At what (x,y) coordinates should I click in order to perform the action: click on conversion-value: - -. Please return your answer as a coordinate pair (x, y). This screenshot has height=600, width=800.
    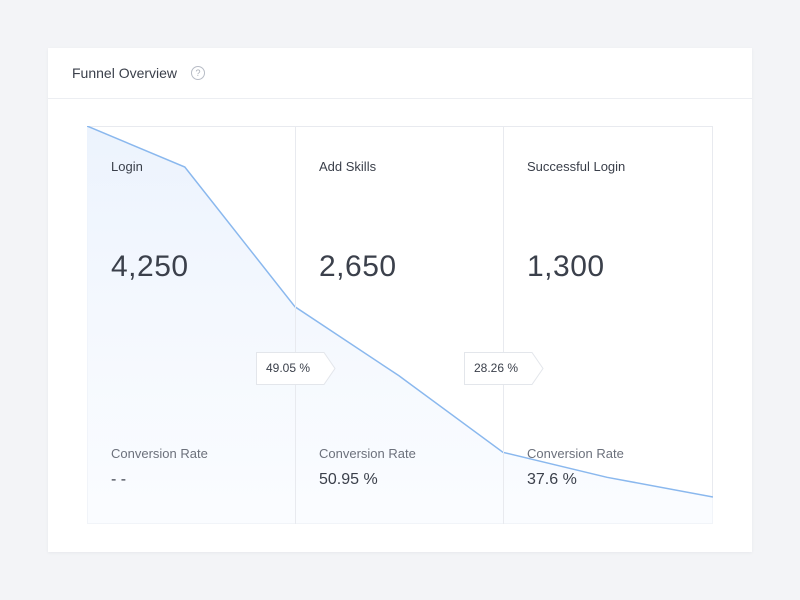
    Looking at the image, I should click on (119, 479).